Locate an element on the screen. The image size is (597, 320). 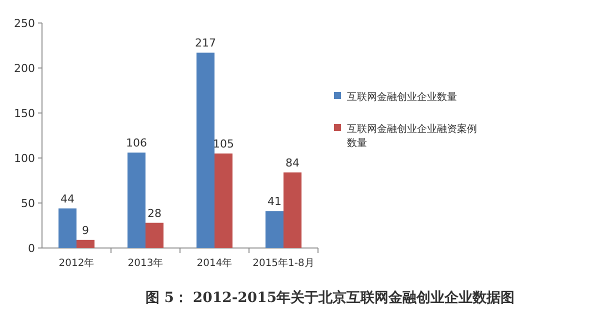
y-tick-label: 150 is located at coordinates (24, 113).